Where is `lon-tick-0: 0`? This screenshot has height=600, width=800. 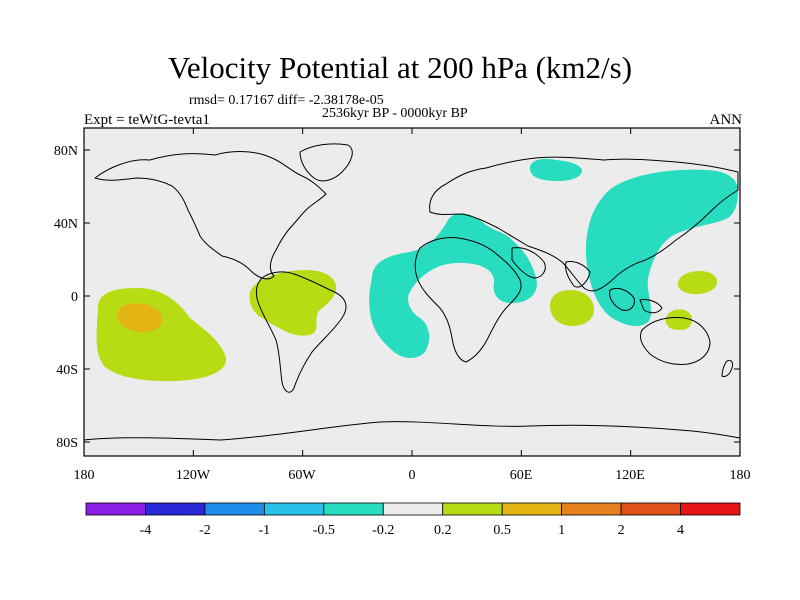 lon-tick-0: 0 is located at coordinates (412, 475).